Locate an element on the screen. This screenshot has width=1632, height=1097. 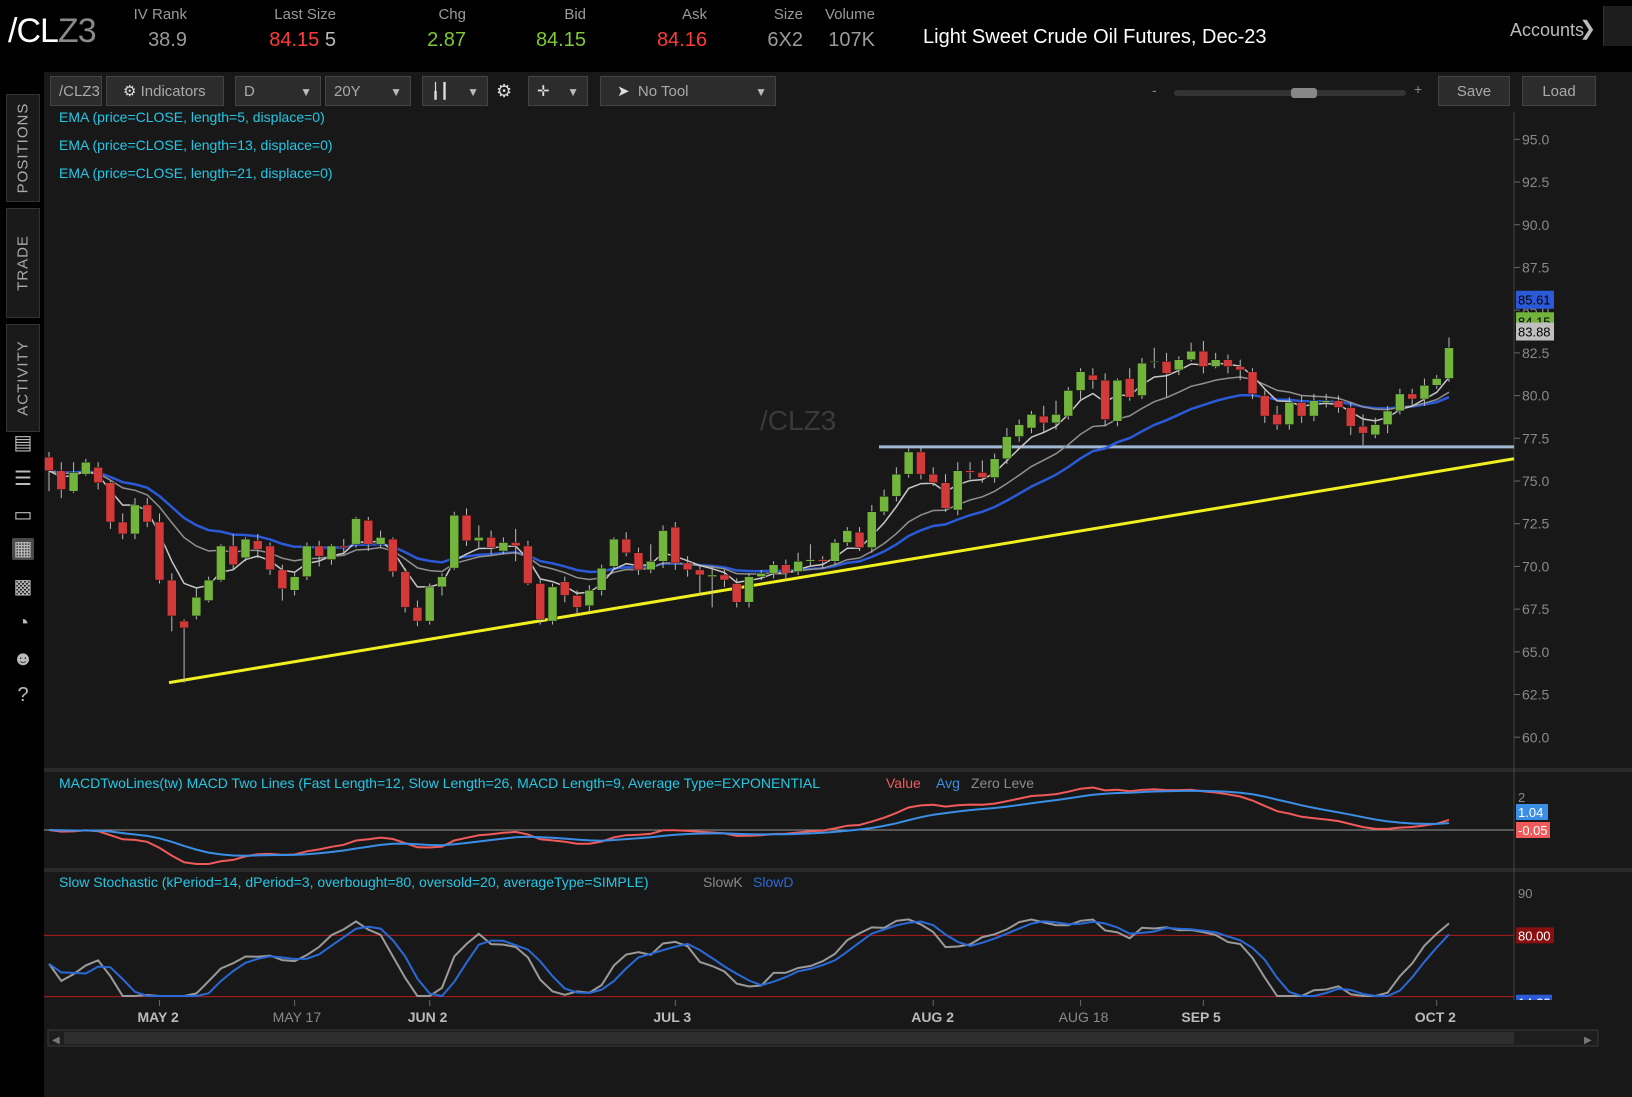
gear-icon: ⚙ is located at coordinates (504, 91).